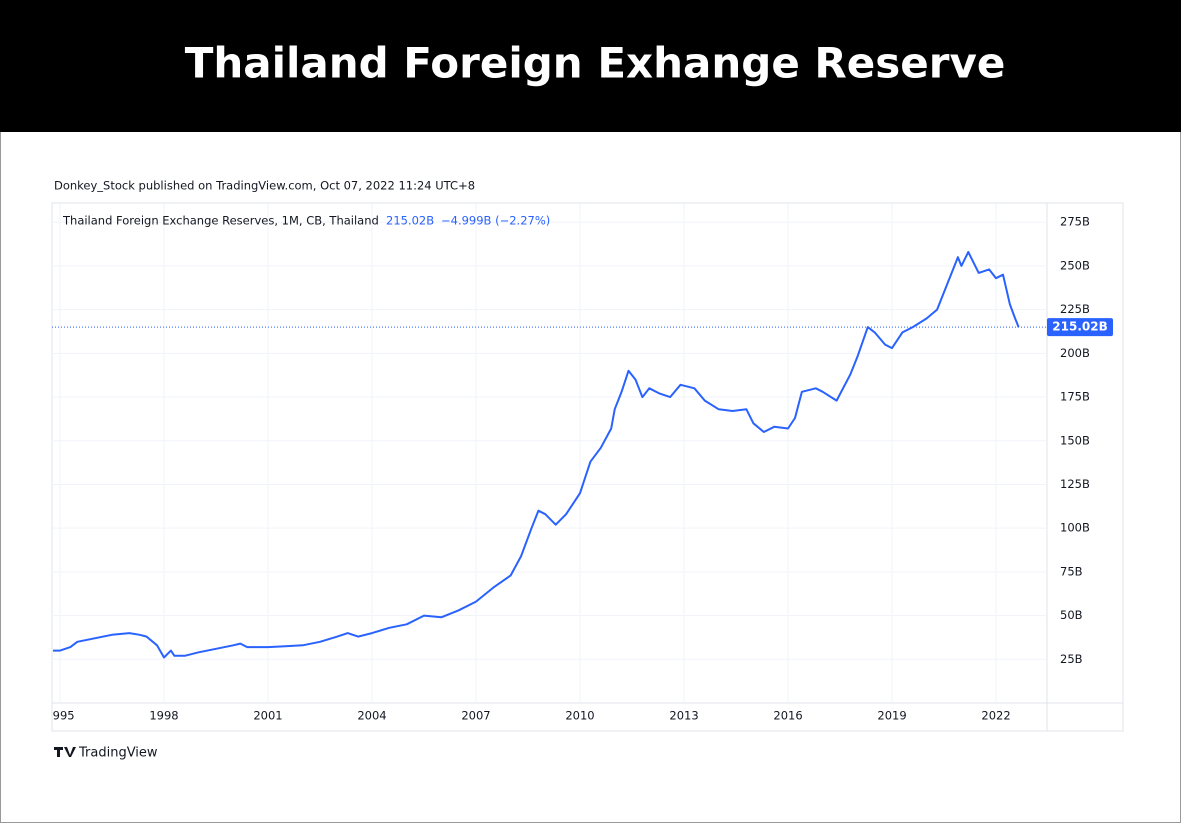 The width and height of the screenshot is (1181, 827). Describe the element at coordinates (787, 716) in the screenshot. I see `x-tick-label: 2016` at that location.